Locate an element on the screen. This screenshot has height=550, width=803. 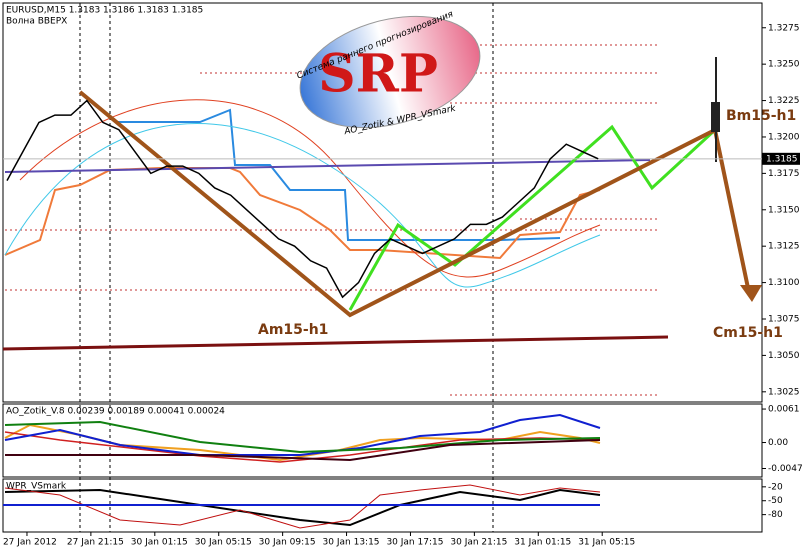
y-tick-label: 0.0061 is located at coordinates (784, 410).